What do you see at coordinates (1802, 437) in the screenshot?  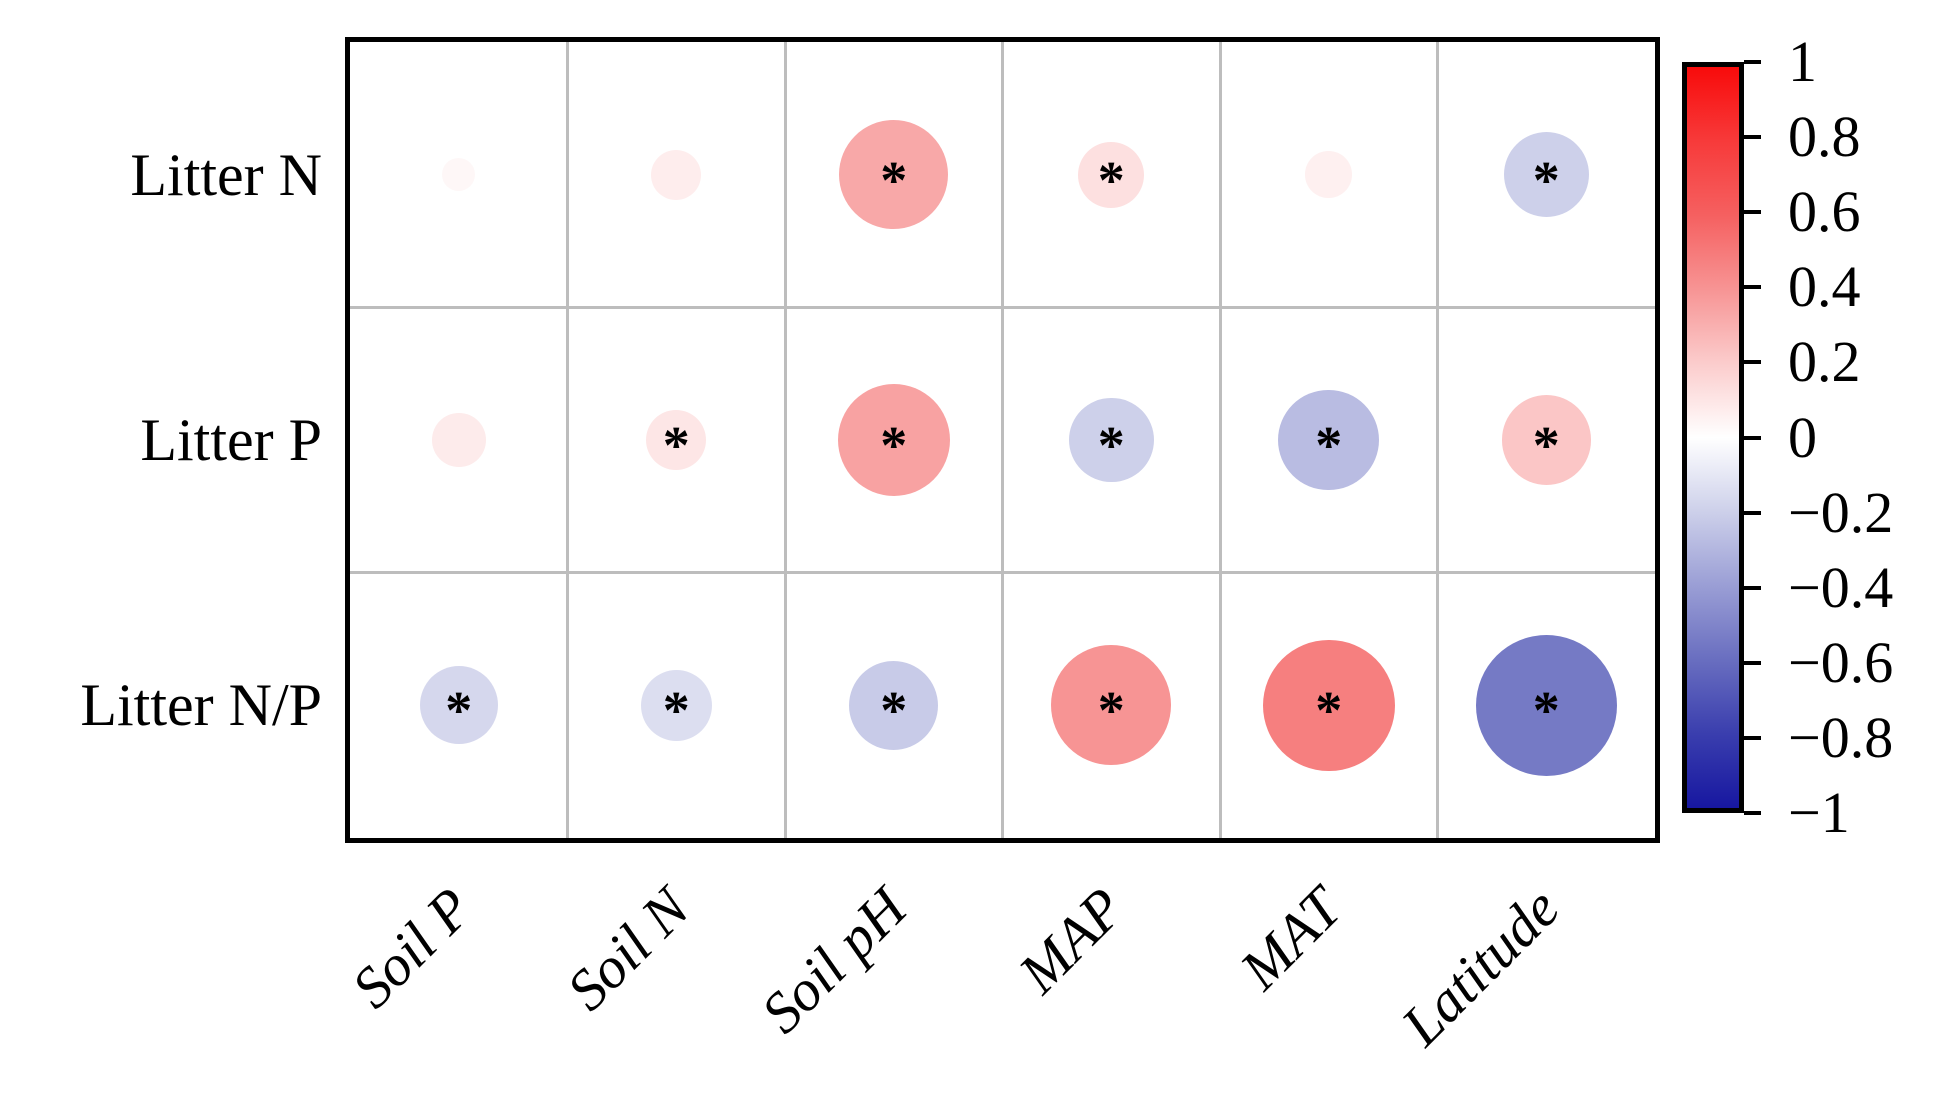 I see `colorbar-tick-label: 0` at bounding box center [1802, 437].